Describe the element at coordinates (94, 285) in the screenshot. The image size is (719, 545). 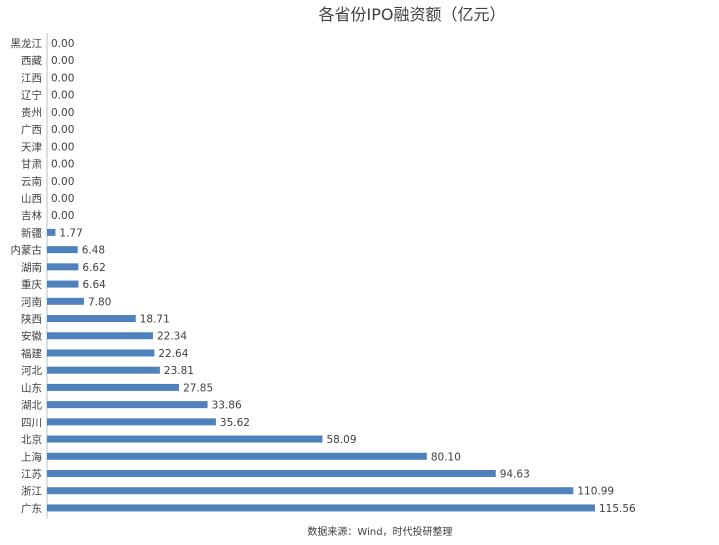
I see `value-label: 6.64` at that location.